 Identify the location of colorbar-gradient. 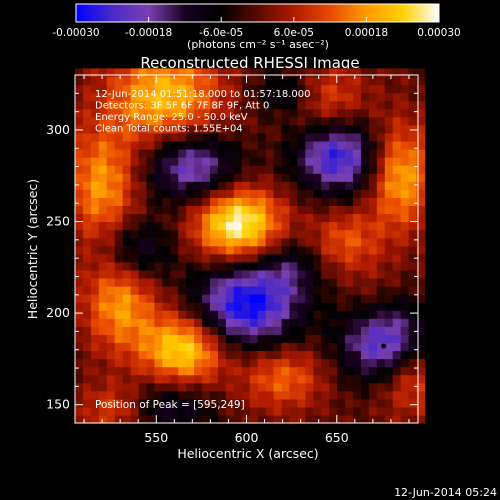
(257, 13).